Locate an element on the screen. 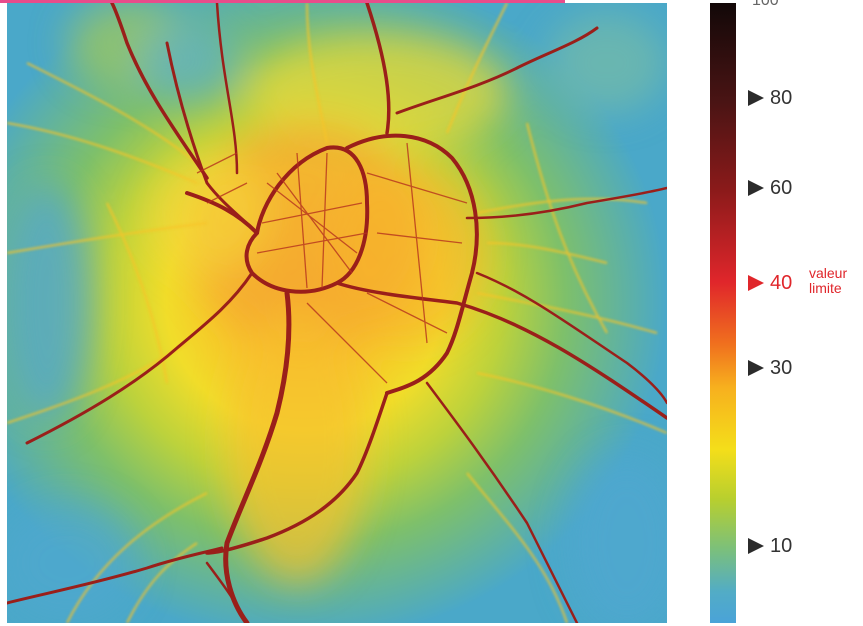  limit-label-line1: valeur is located at coordinates (828, 273).